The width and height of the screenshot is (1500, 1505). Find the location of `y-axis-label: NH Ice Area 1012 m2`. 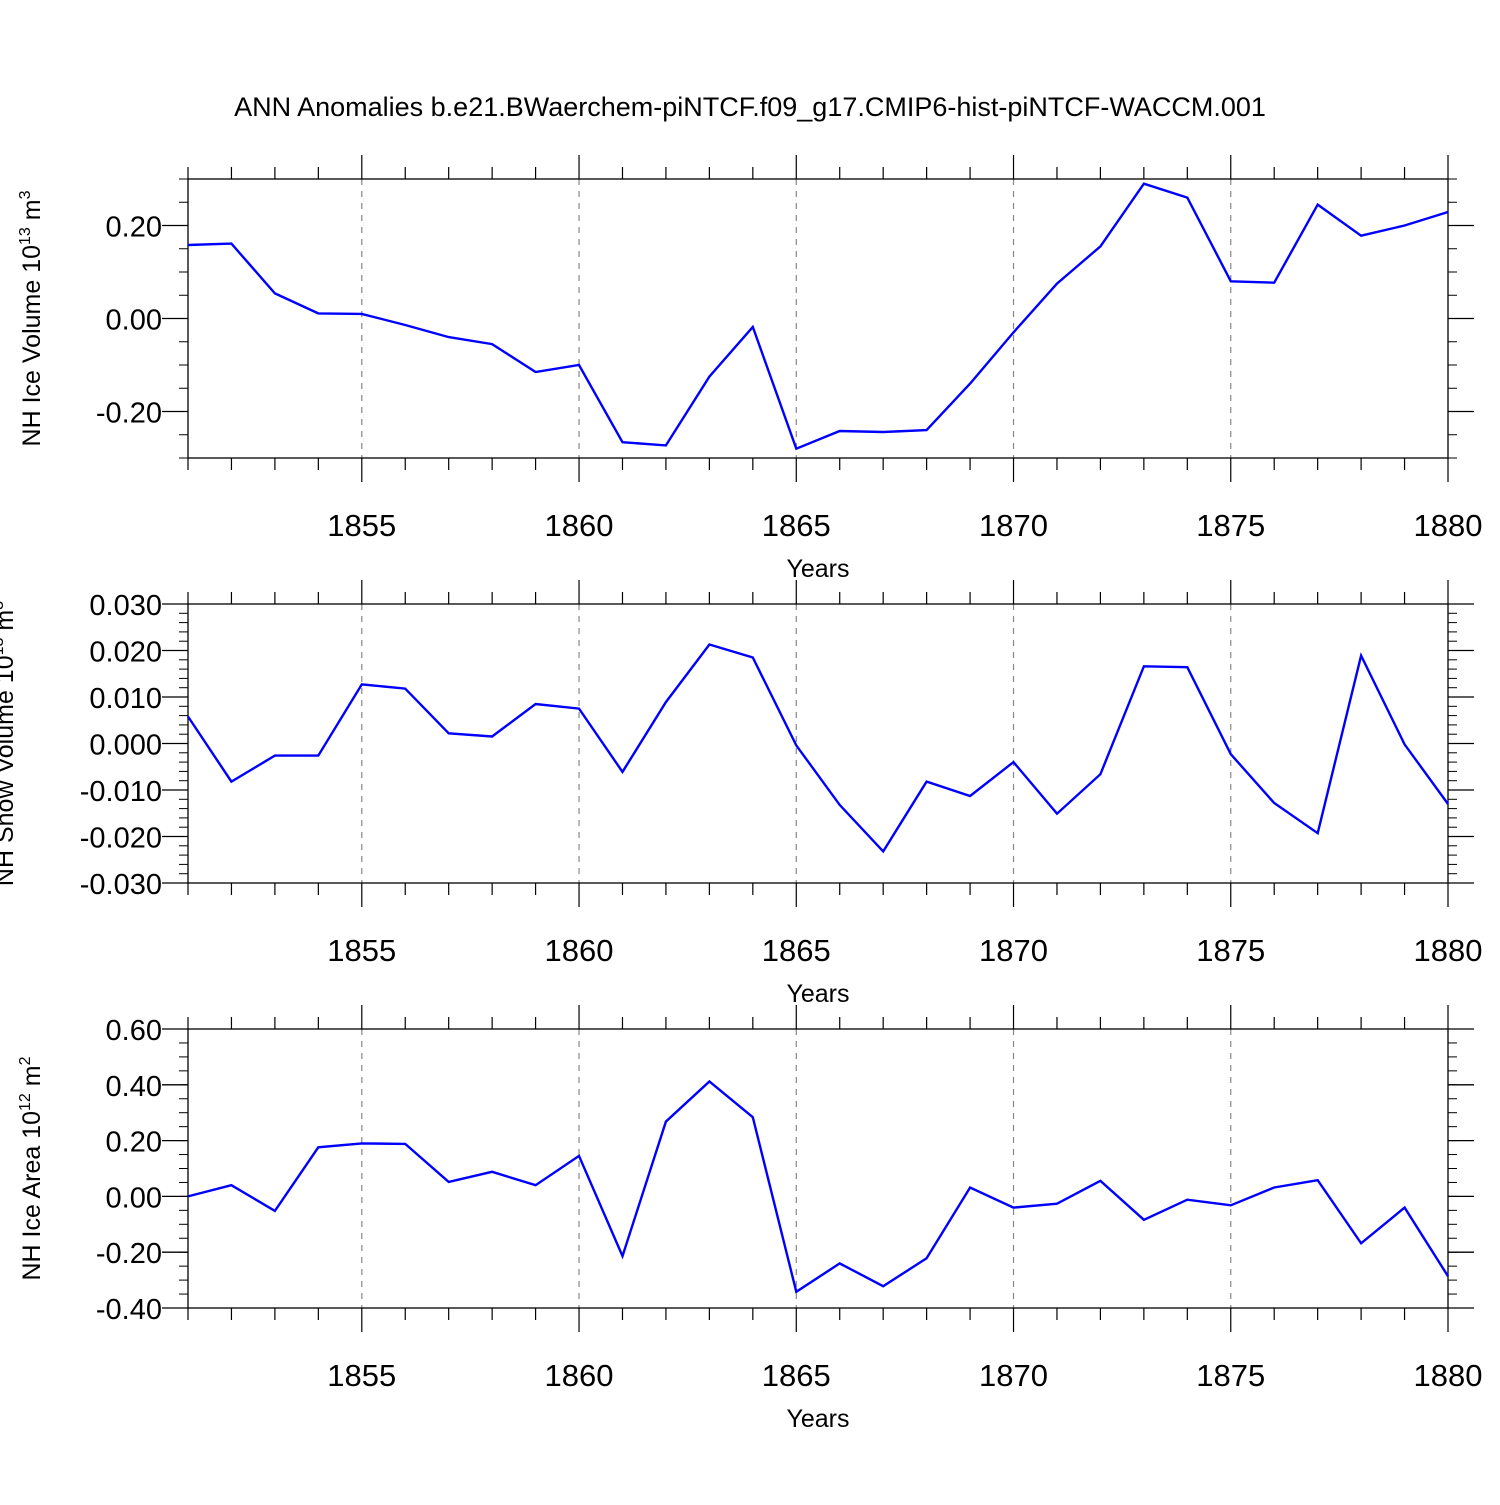

y-axis-label: NH Ice Area 1012 m2 is located at coordinates (31, 1168).